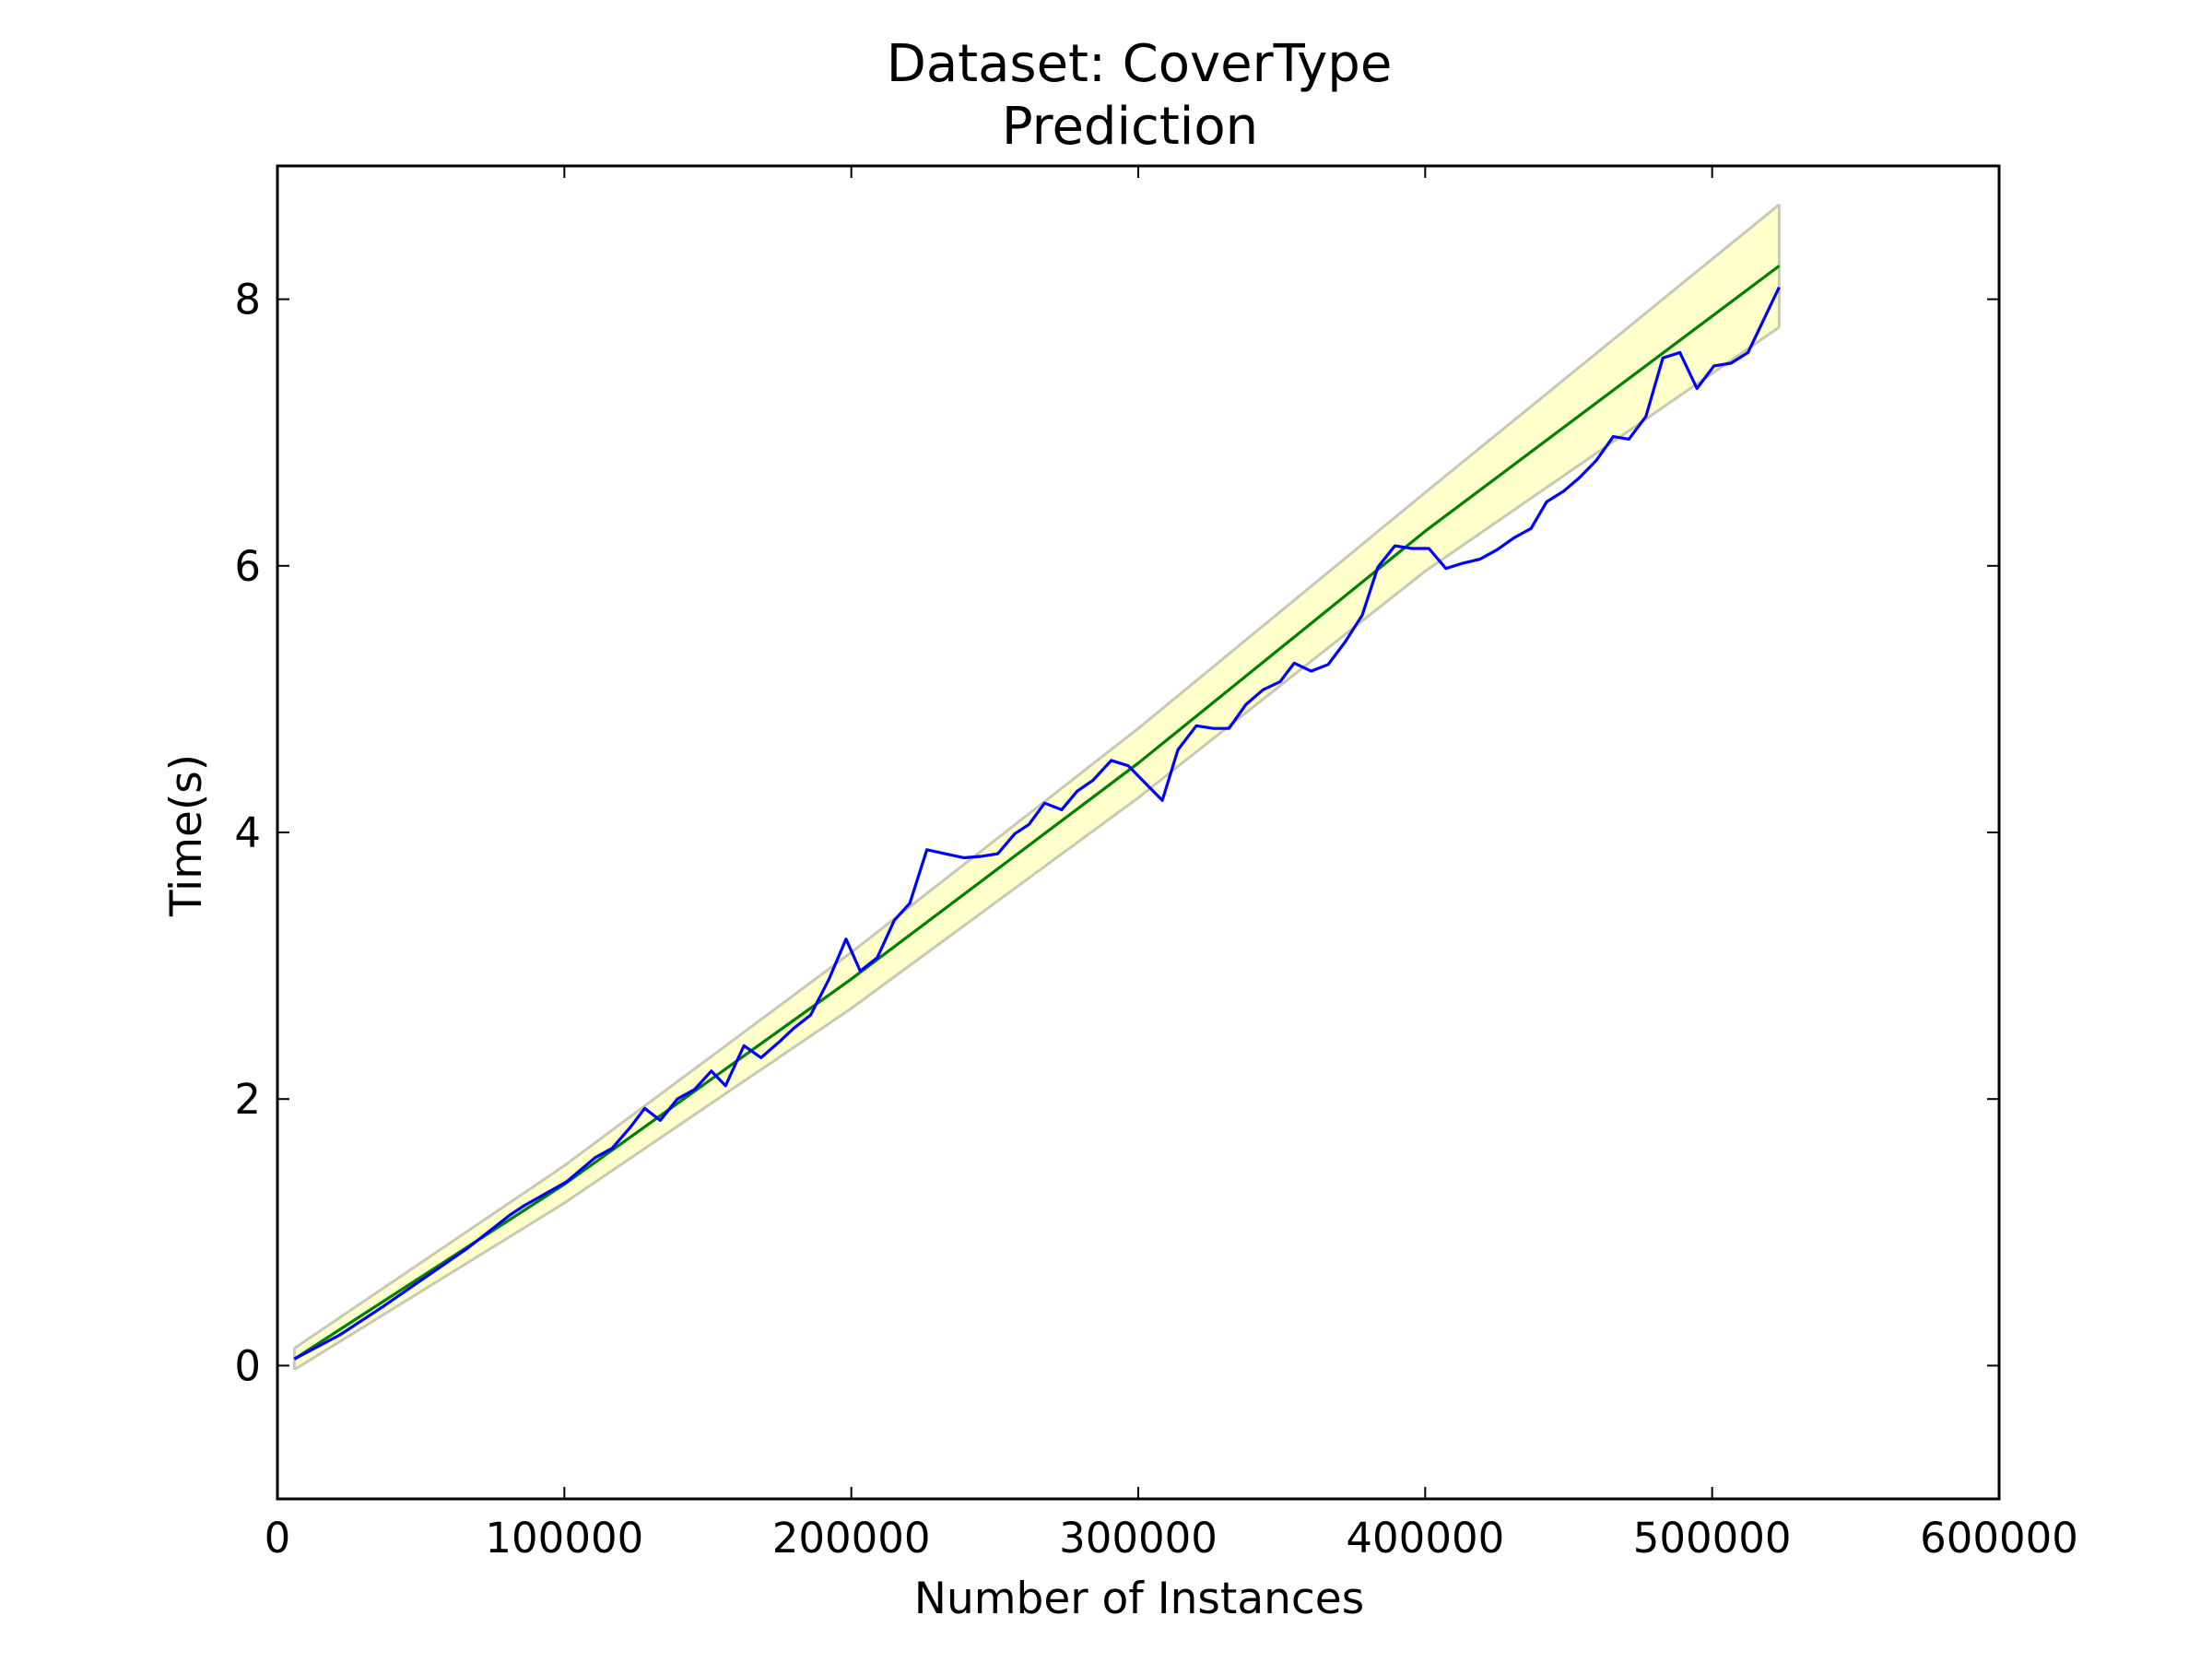  I want to click on x-tick-label: 200000, so click(851, 1538).